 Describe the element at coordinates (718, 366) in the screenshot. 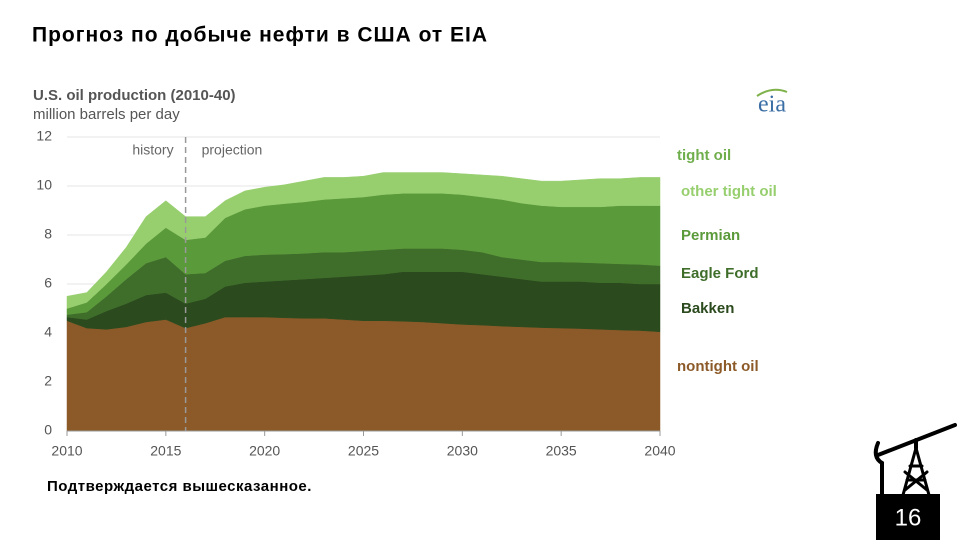

I see `legend-label: nontight oil` at that location.